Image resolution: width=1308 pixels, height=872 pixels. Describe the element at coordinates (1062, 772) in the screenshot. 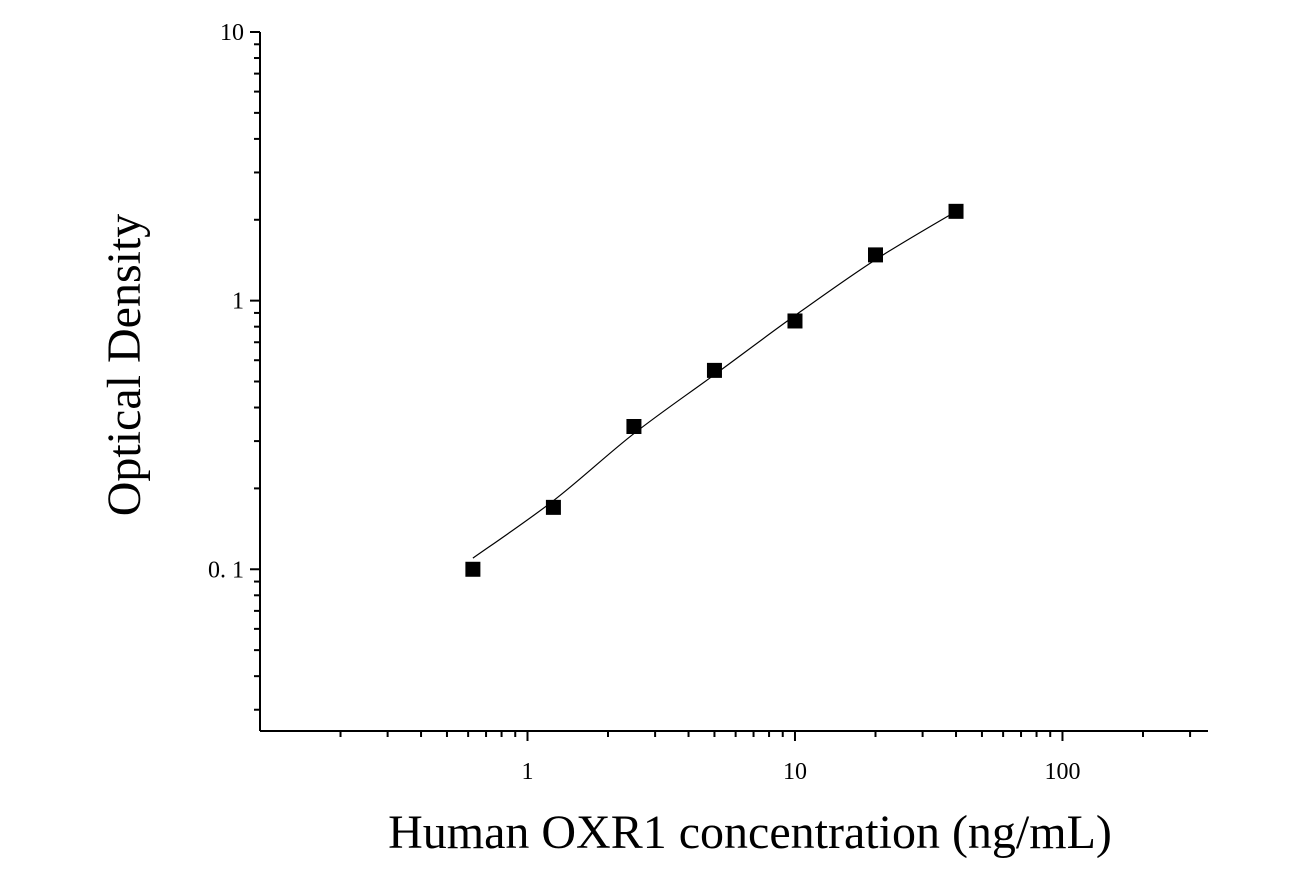

I see `x-tick-label: 100` at that location.